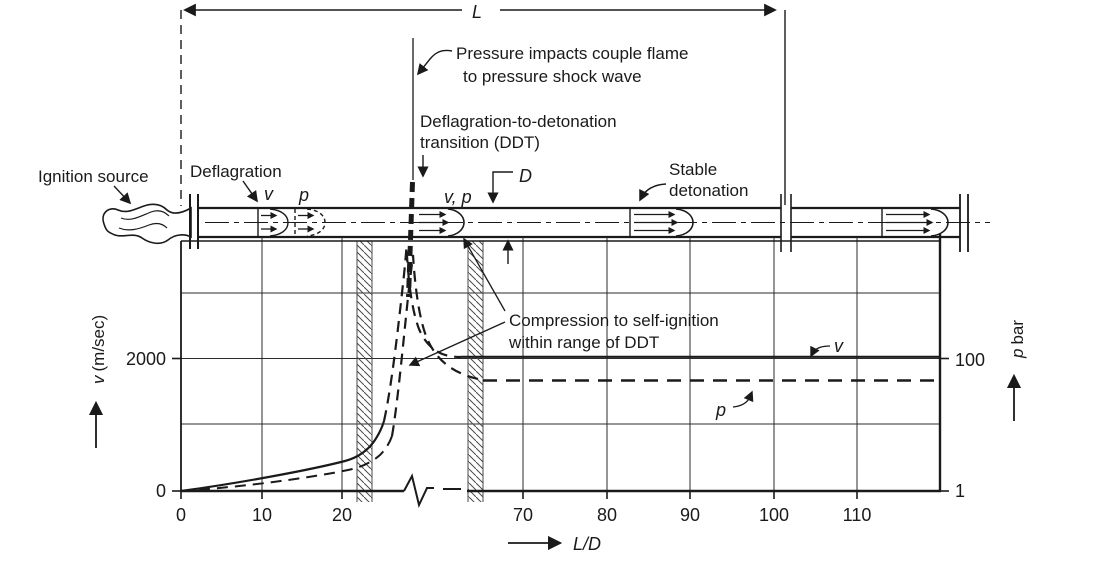 This screenshot has height=563, width=1104. Describe the element at coordinates (690, 515) in the screenshot. I see `x-tick-90: 90` at that location.